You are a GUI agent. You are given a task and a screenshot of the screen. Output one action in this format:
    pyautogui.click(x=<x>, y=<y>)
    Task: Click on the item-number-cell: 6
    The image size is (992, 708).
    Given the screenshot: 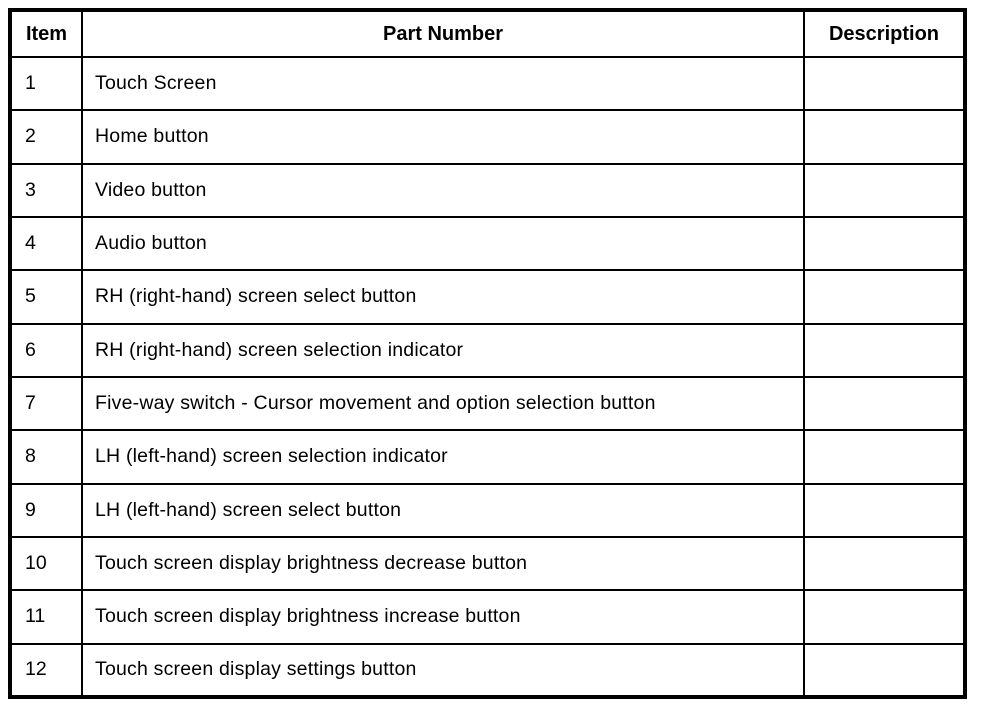 What is the action you would take?
    pyautogui.click(x=46, y=350)
    